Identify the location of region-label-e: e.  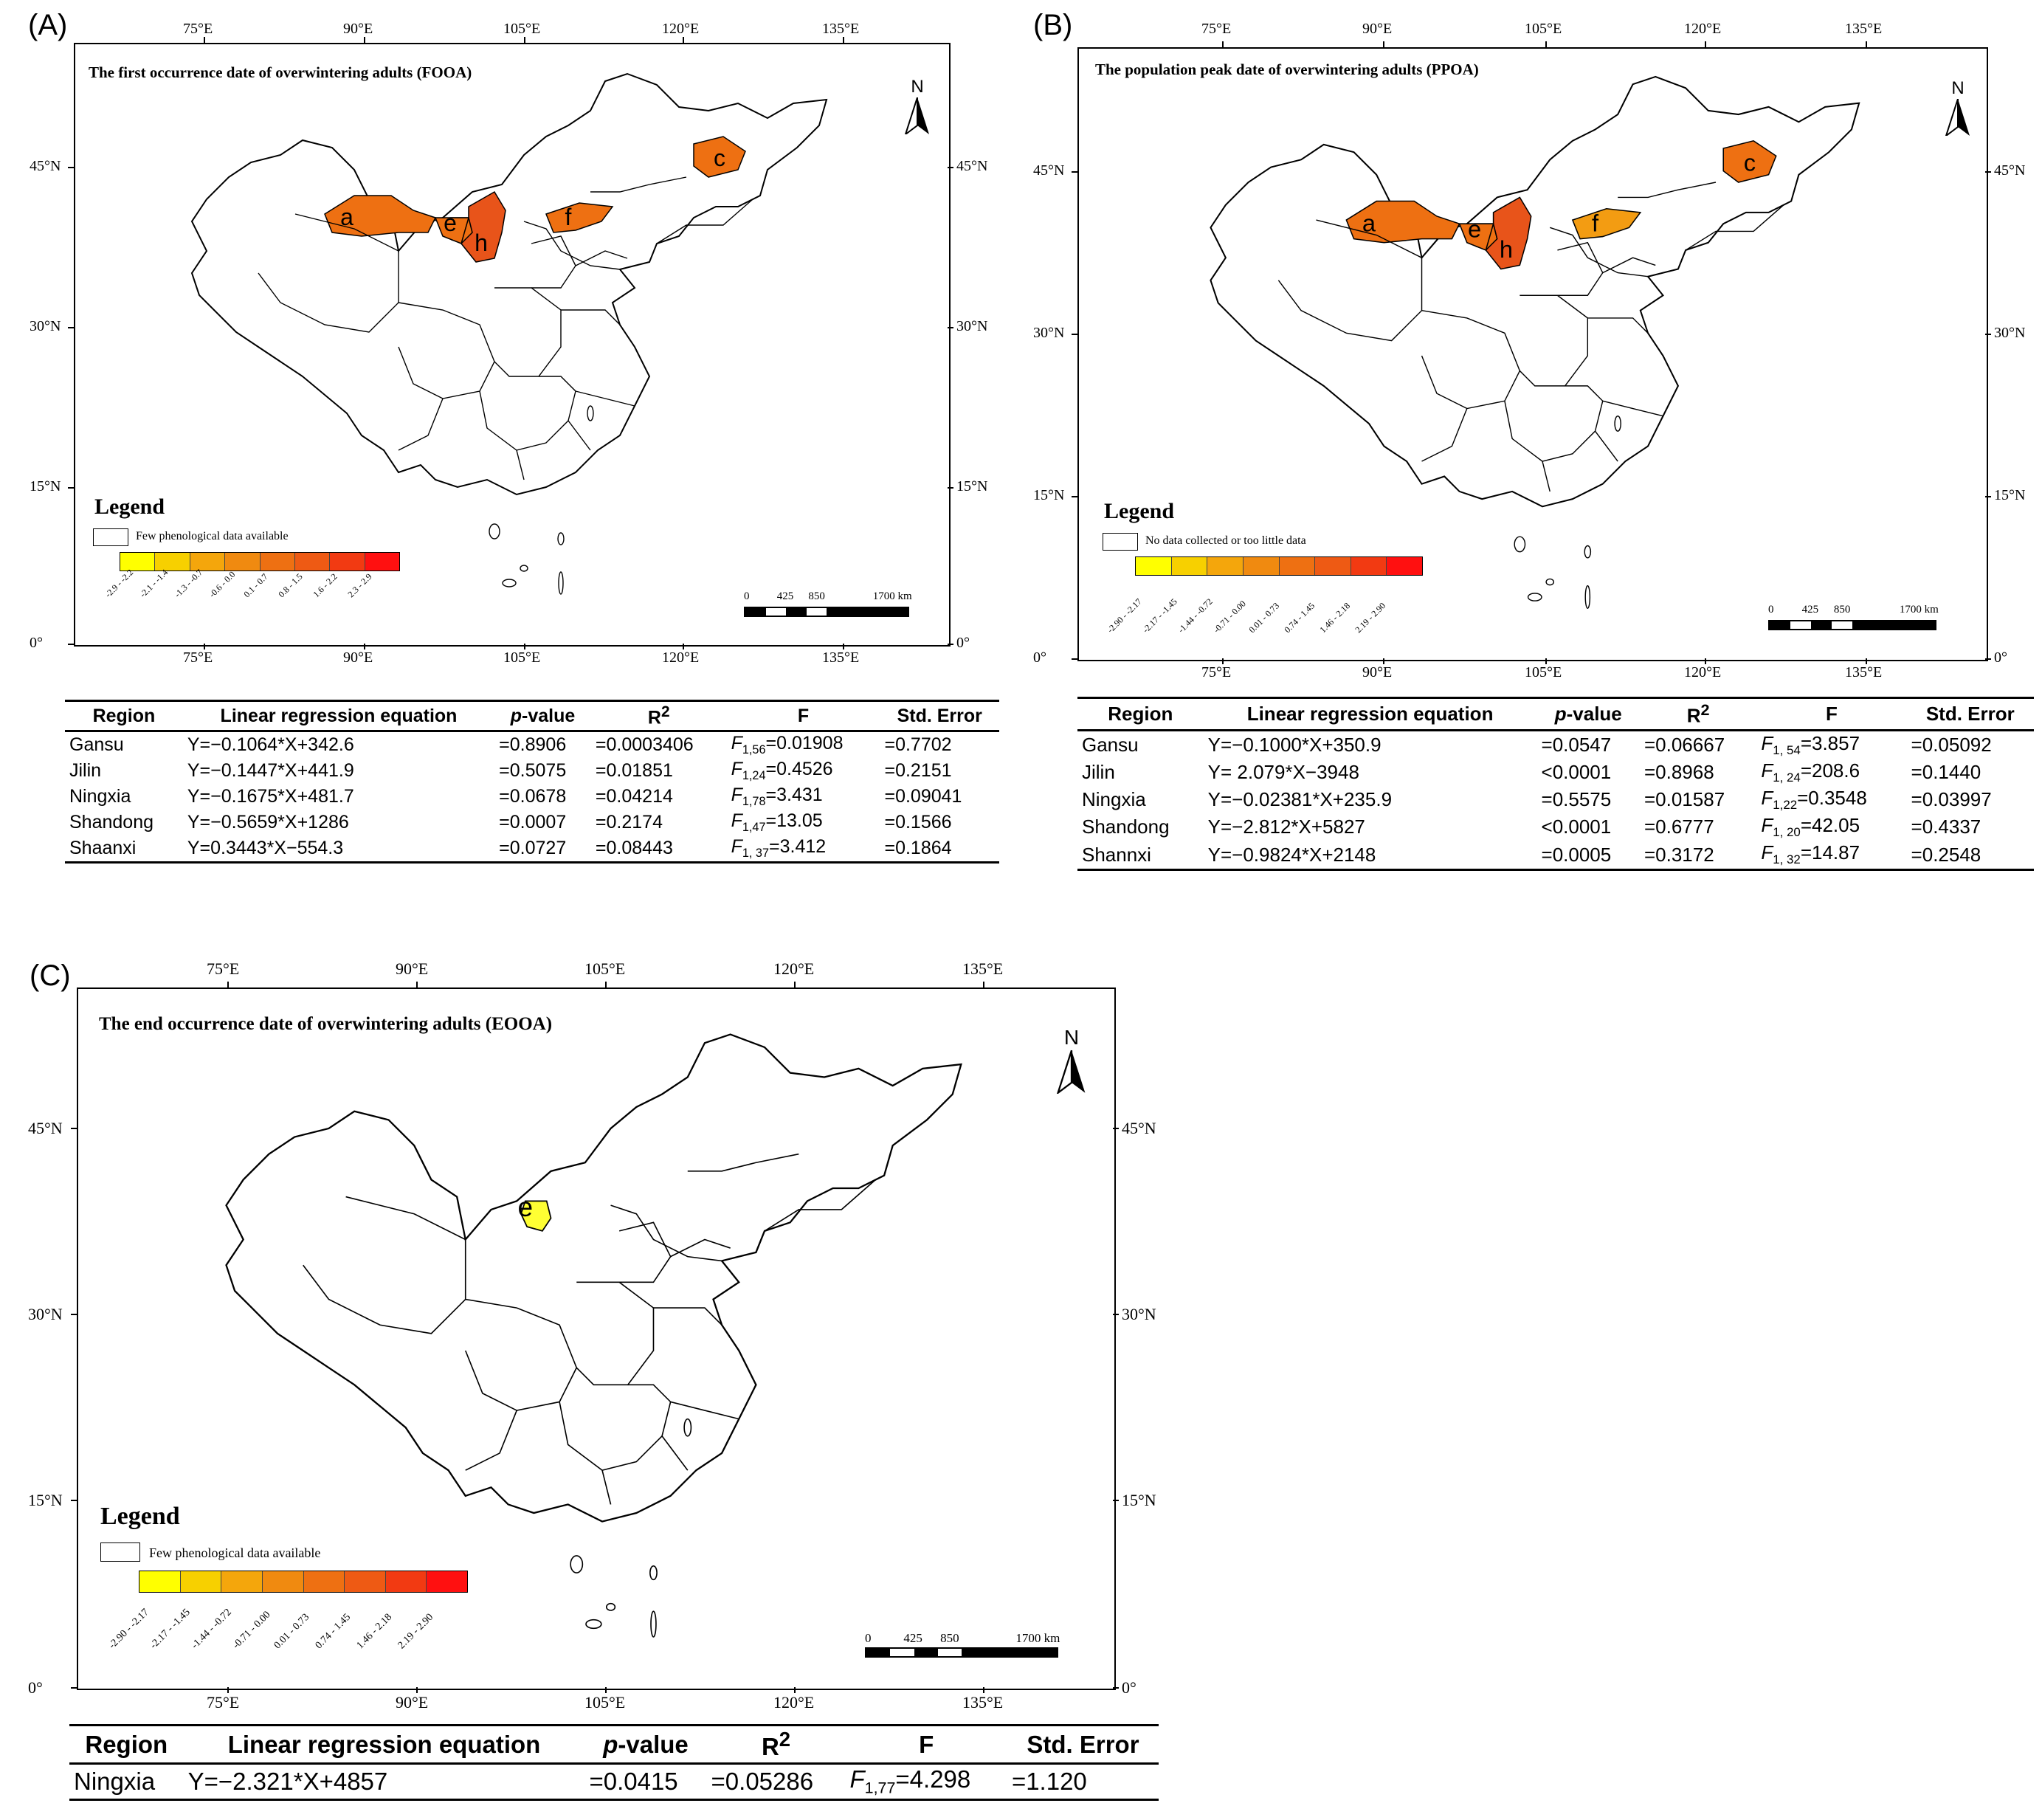
(450, 223).